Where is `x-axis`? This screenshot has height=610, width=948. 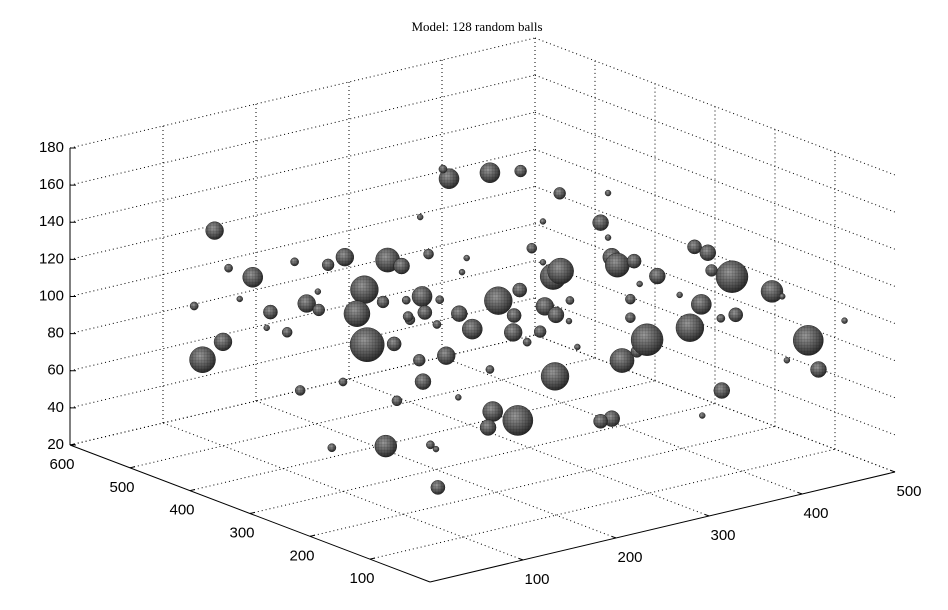
x-axis is located at coordinates (662, 527).